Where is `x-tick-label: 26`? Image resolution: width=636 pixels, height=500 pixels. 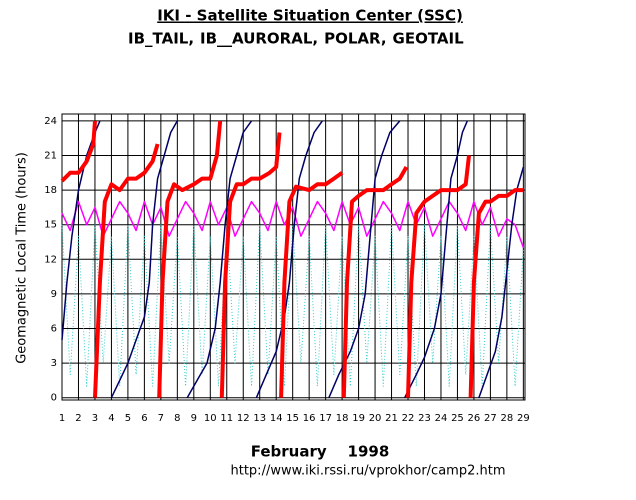
x-tick-label: 26 is located at coordinates (474, 418).